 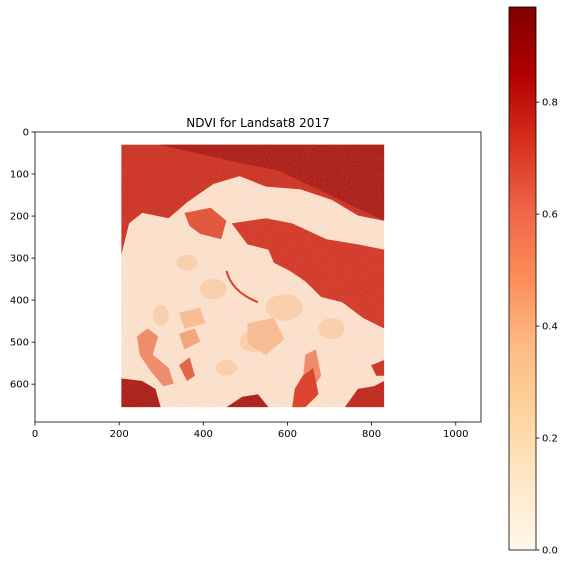 I want to click on x-tick-label: 600, so click(x=287, y=434).